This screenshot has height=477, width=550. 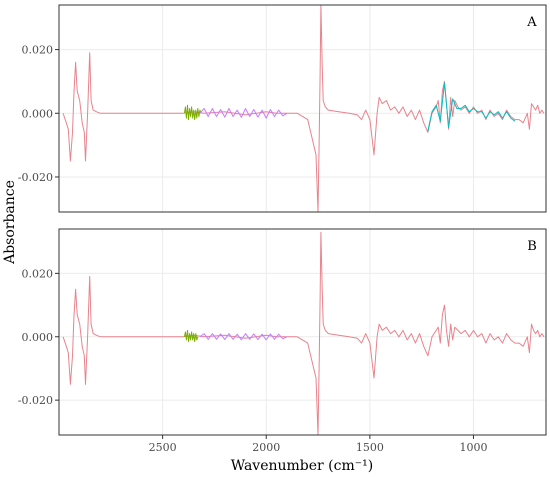 What do you see at coordinates (473, 447) in the screenshot?
I see `panel-b-x-tick-label-3: 1000` at bounding box center [473, 447].